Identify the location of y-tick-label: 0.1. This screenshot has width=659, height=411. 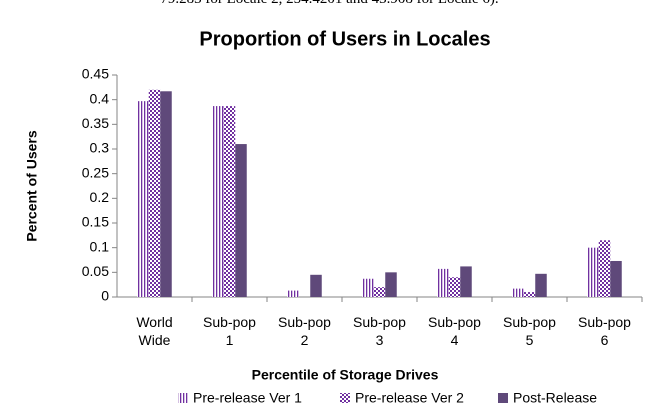
(100, 246).